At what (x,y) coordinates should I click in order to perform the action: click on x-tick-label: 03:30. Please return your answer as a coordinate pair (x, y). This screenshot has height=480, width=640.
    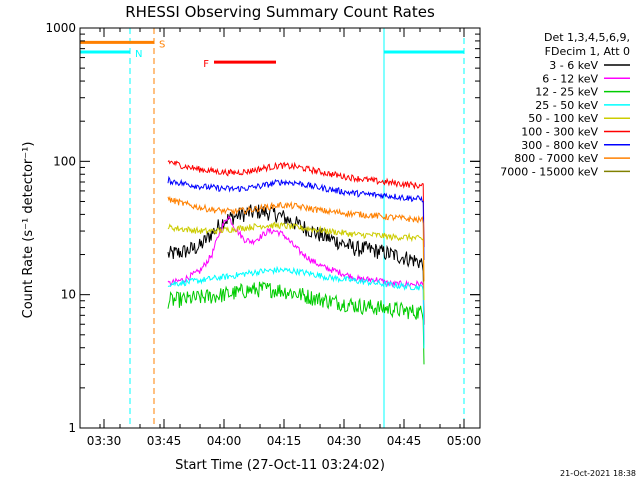
    Looking at the image, I should click on (104, 441).